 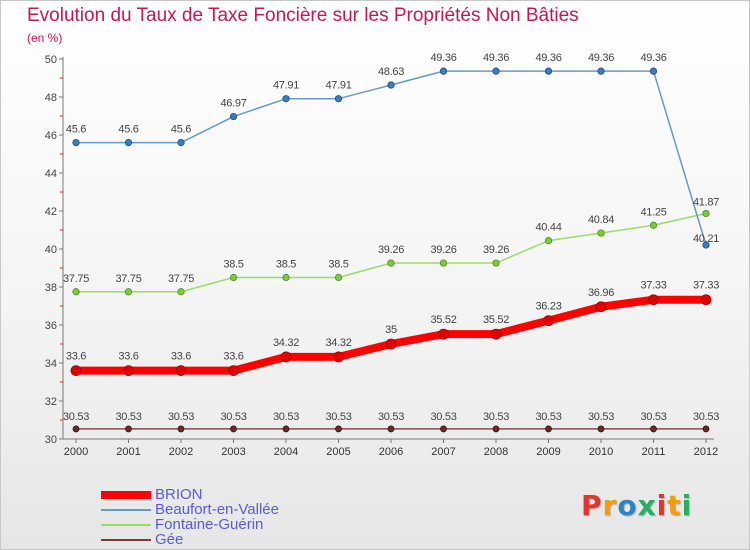 I want to click on y-tick-label: 46, so click(x=51, y=136).